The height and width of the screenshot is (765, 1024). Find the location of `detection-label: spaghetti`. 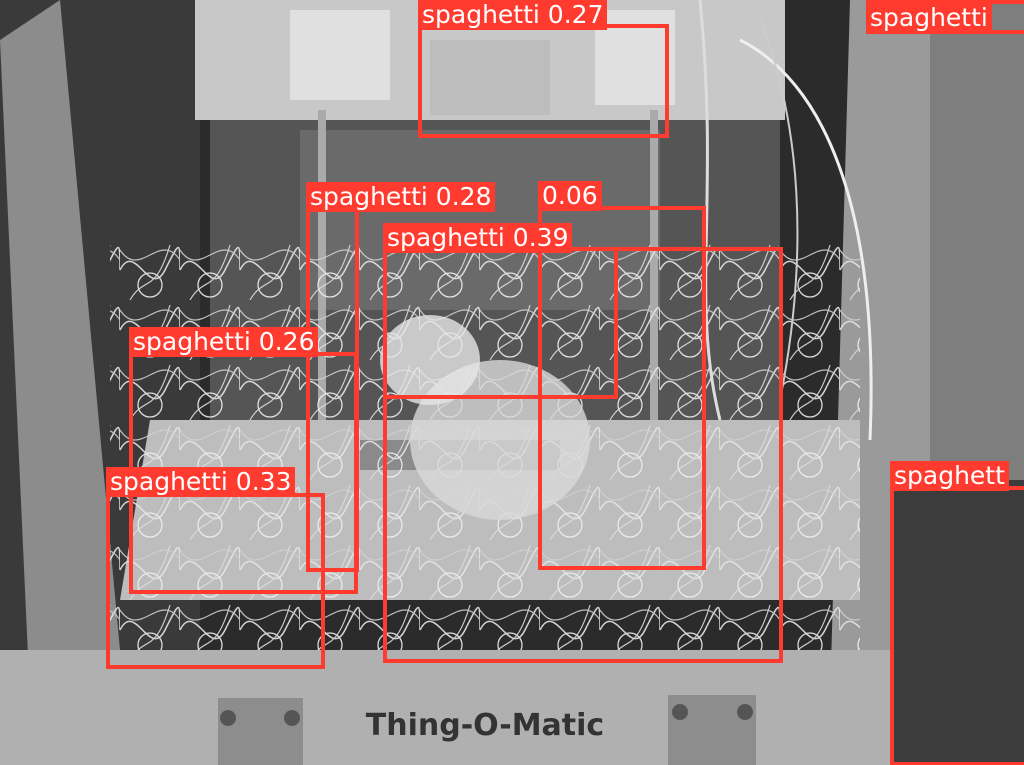

detection-label: spaghetti is located at coordinates (929, 18).